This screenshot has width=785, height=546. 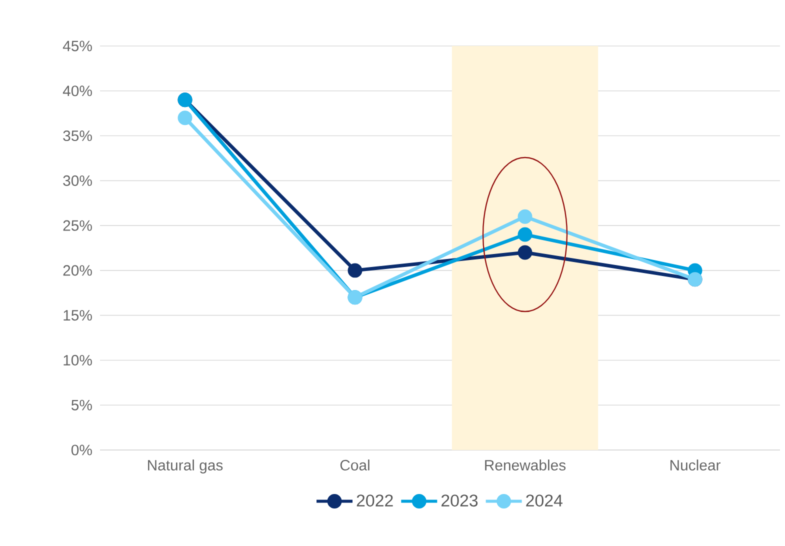 I want to click on x-tick-label: Coal, so click(x=355, y=465).